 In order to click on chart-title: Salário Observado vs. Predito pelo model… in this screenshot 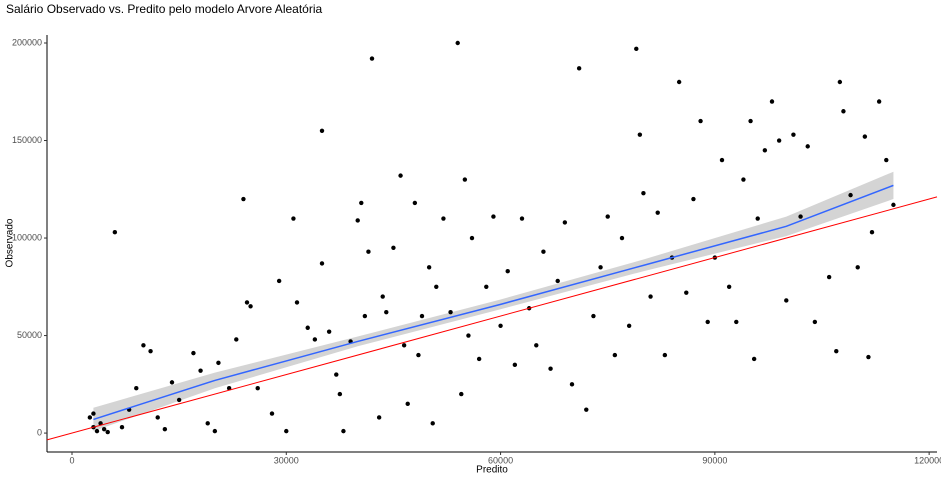, I will do `click(164, 9)`.